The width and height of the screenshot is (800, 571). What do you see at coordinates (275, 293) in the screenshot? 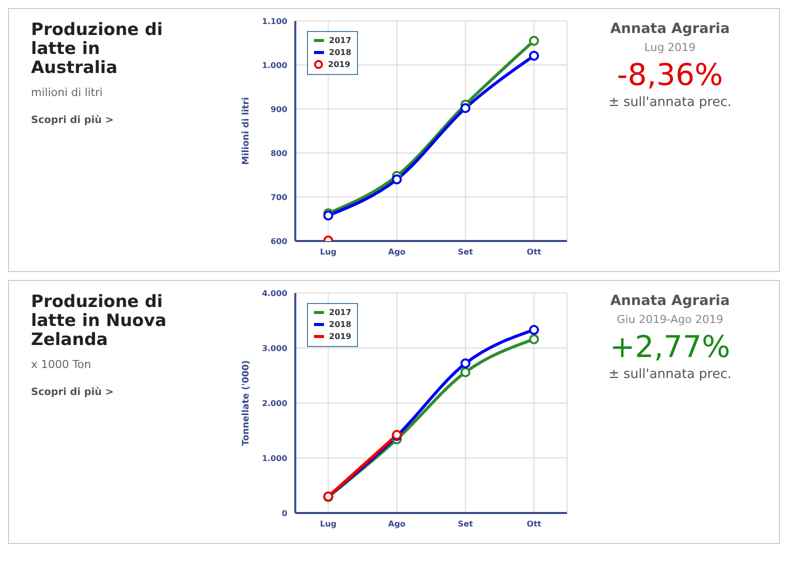
I see `y-tick-label: 4.000` at bounding box center [275, 293].